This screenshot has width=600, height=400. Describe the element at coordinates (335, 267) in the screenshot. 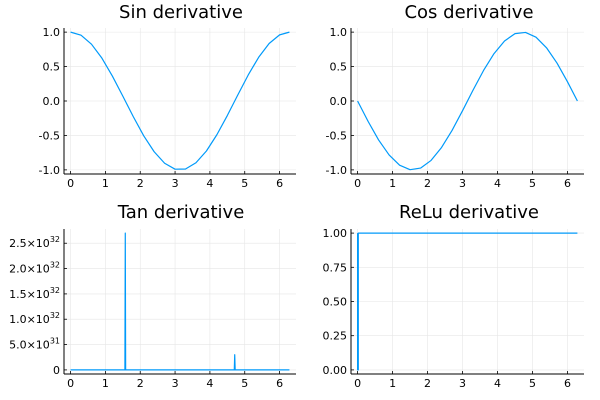

I see `y-tick-label: 0.75` at that location.